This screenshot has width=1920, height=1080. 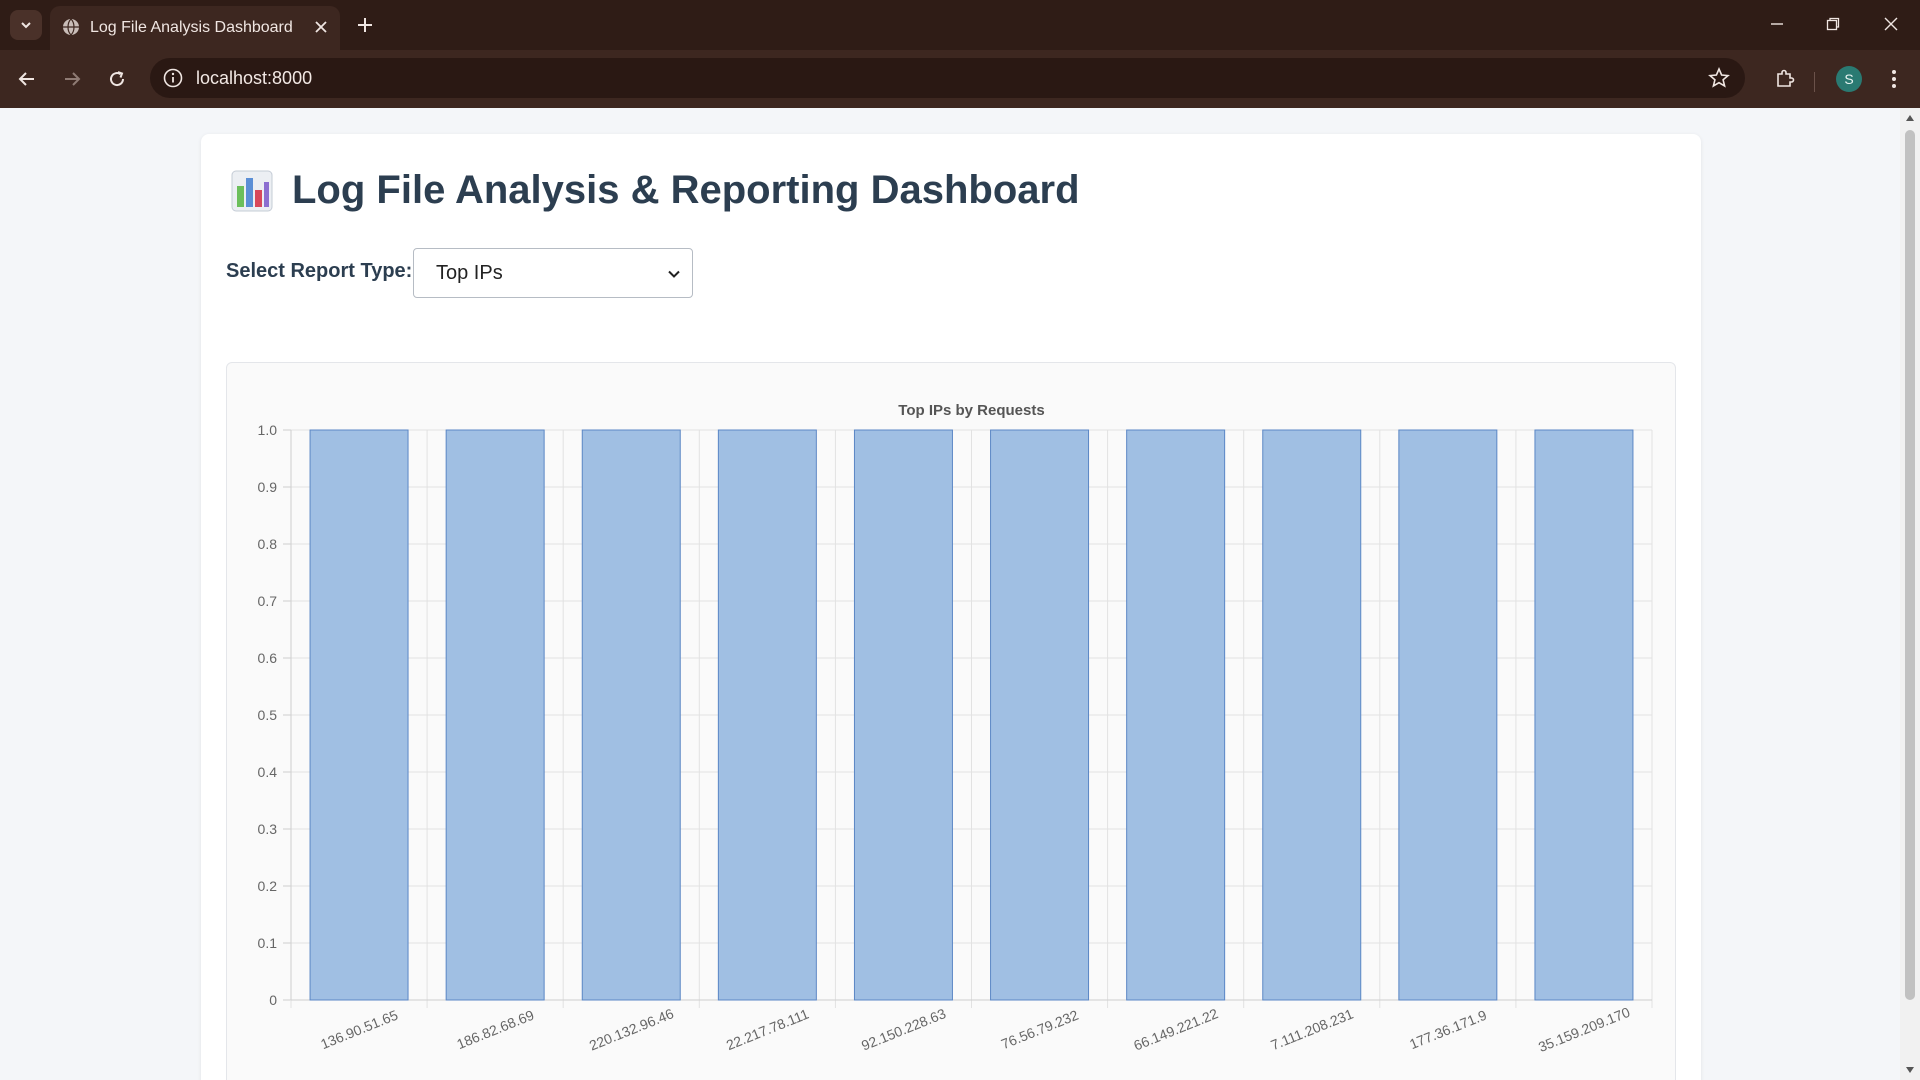 I want to click on minimize-button, so click(x=1777, y=24).